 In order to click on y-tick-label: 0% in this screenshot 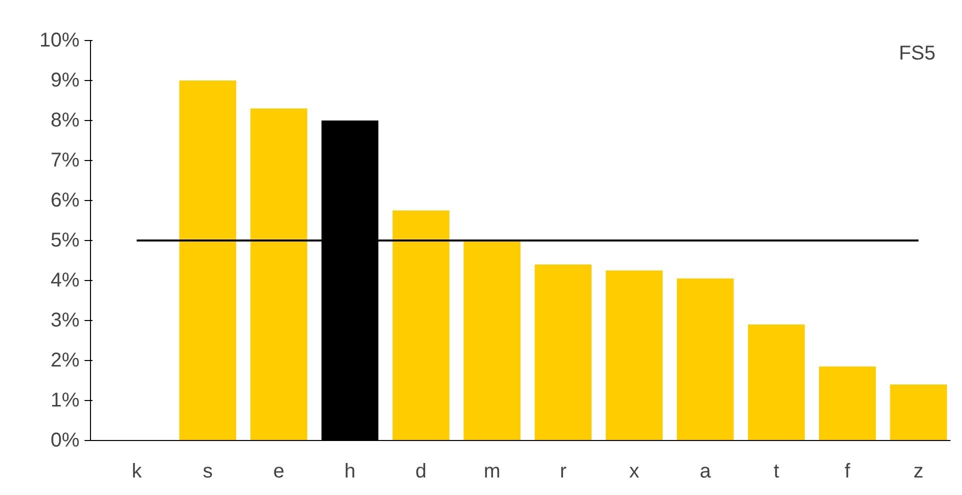, I will do `click(65, 441)`.